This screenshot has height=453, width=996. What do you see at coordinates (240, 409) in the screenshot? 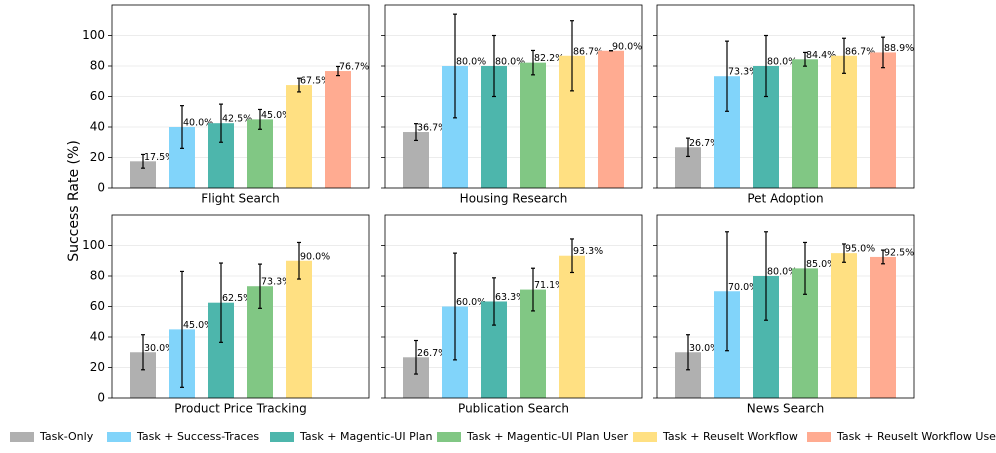
I see `x-axis-label: Product Price Tracking` at bounding box center [240, 409].